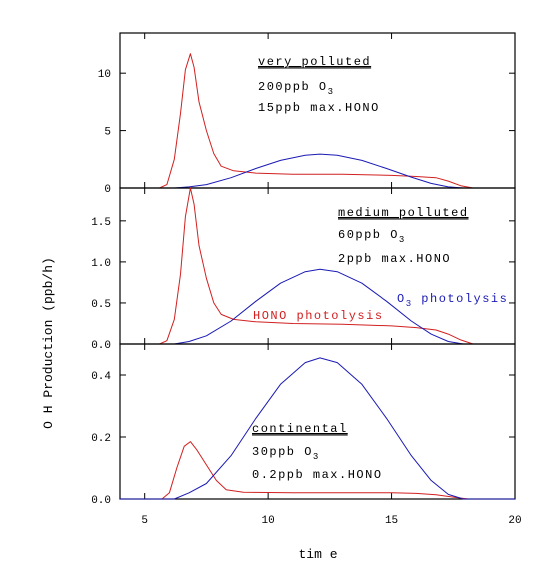 This screenshot has width=552, height=570. What do you see at coordinates (101, 377) in the screenshot?
I see `y-tick-label: 0.4` at bounding box center [101, 377].